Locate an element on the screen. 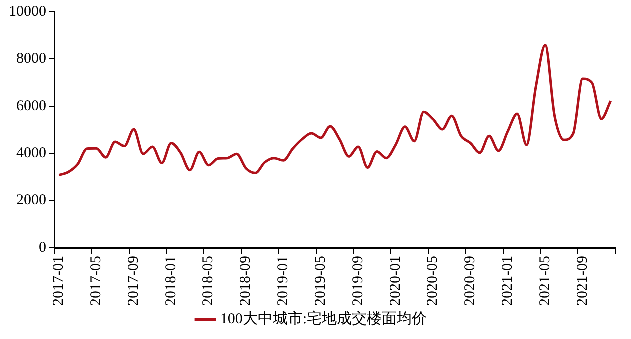  x-tick-label: 2019-01 is located at coordinates (284, 281).